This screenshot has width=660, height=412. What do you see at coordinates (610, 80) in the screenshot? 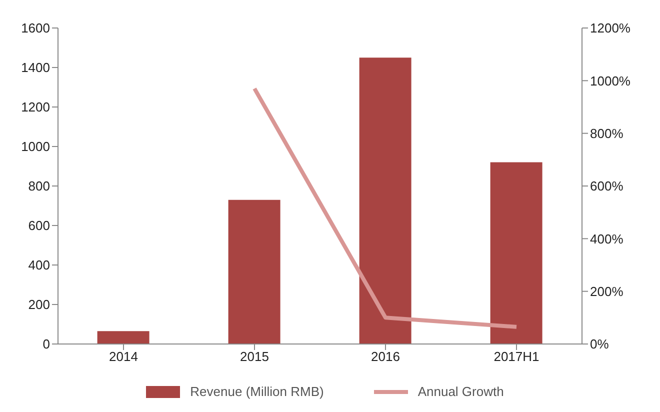
I see `y2-tick-label: 1000%` at bounding box center [610, 80].